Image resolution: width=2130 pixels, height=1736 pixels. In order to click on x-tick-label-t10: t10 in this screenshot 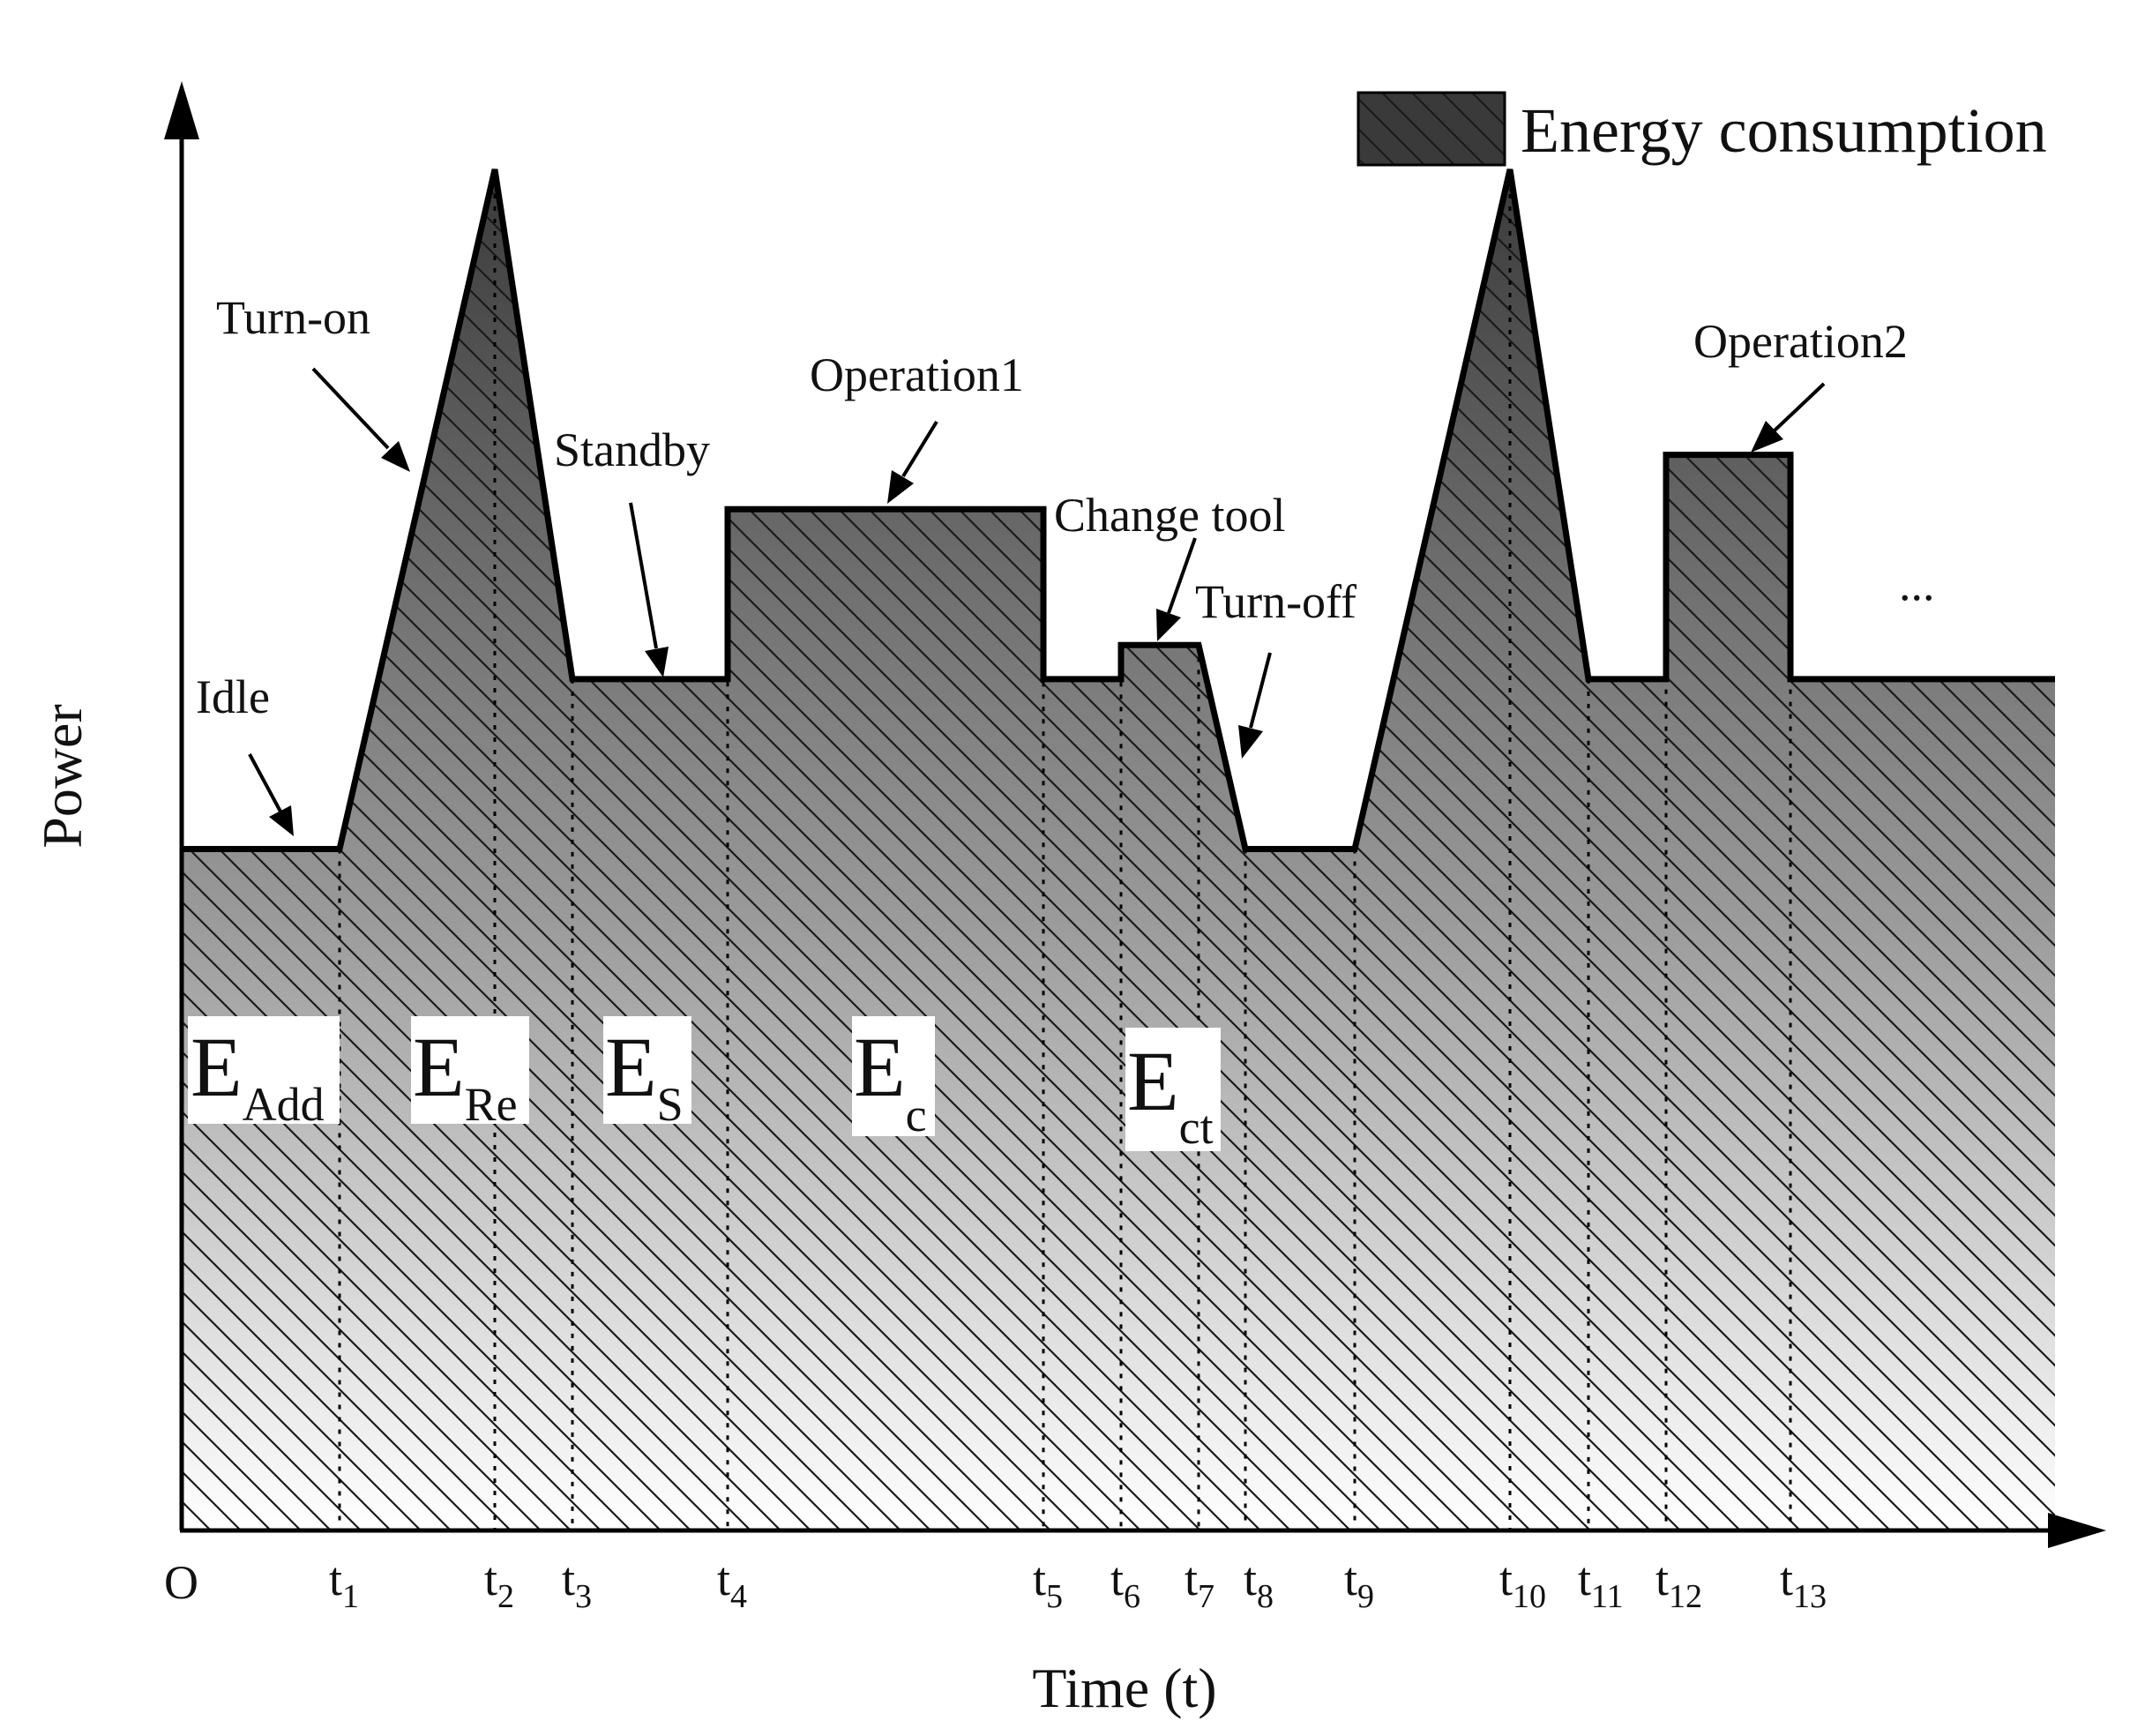, I will do `click(1522, 1584)`.